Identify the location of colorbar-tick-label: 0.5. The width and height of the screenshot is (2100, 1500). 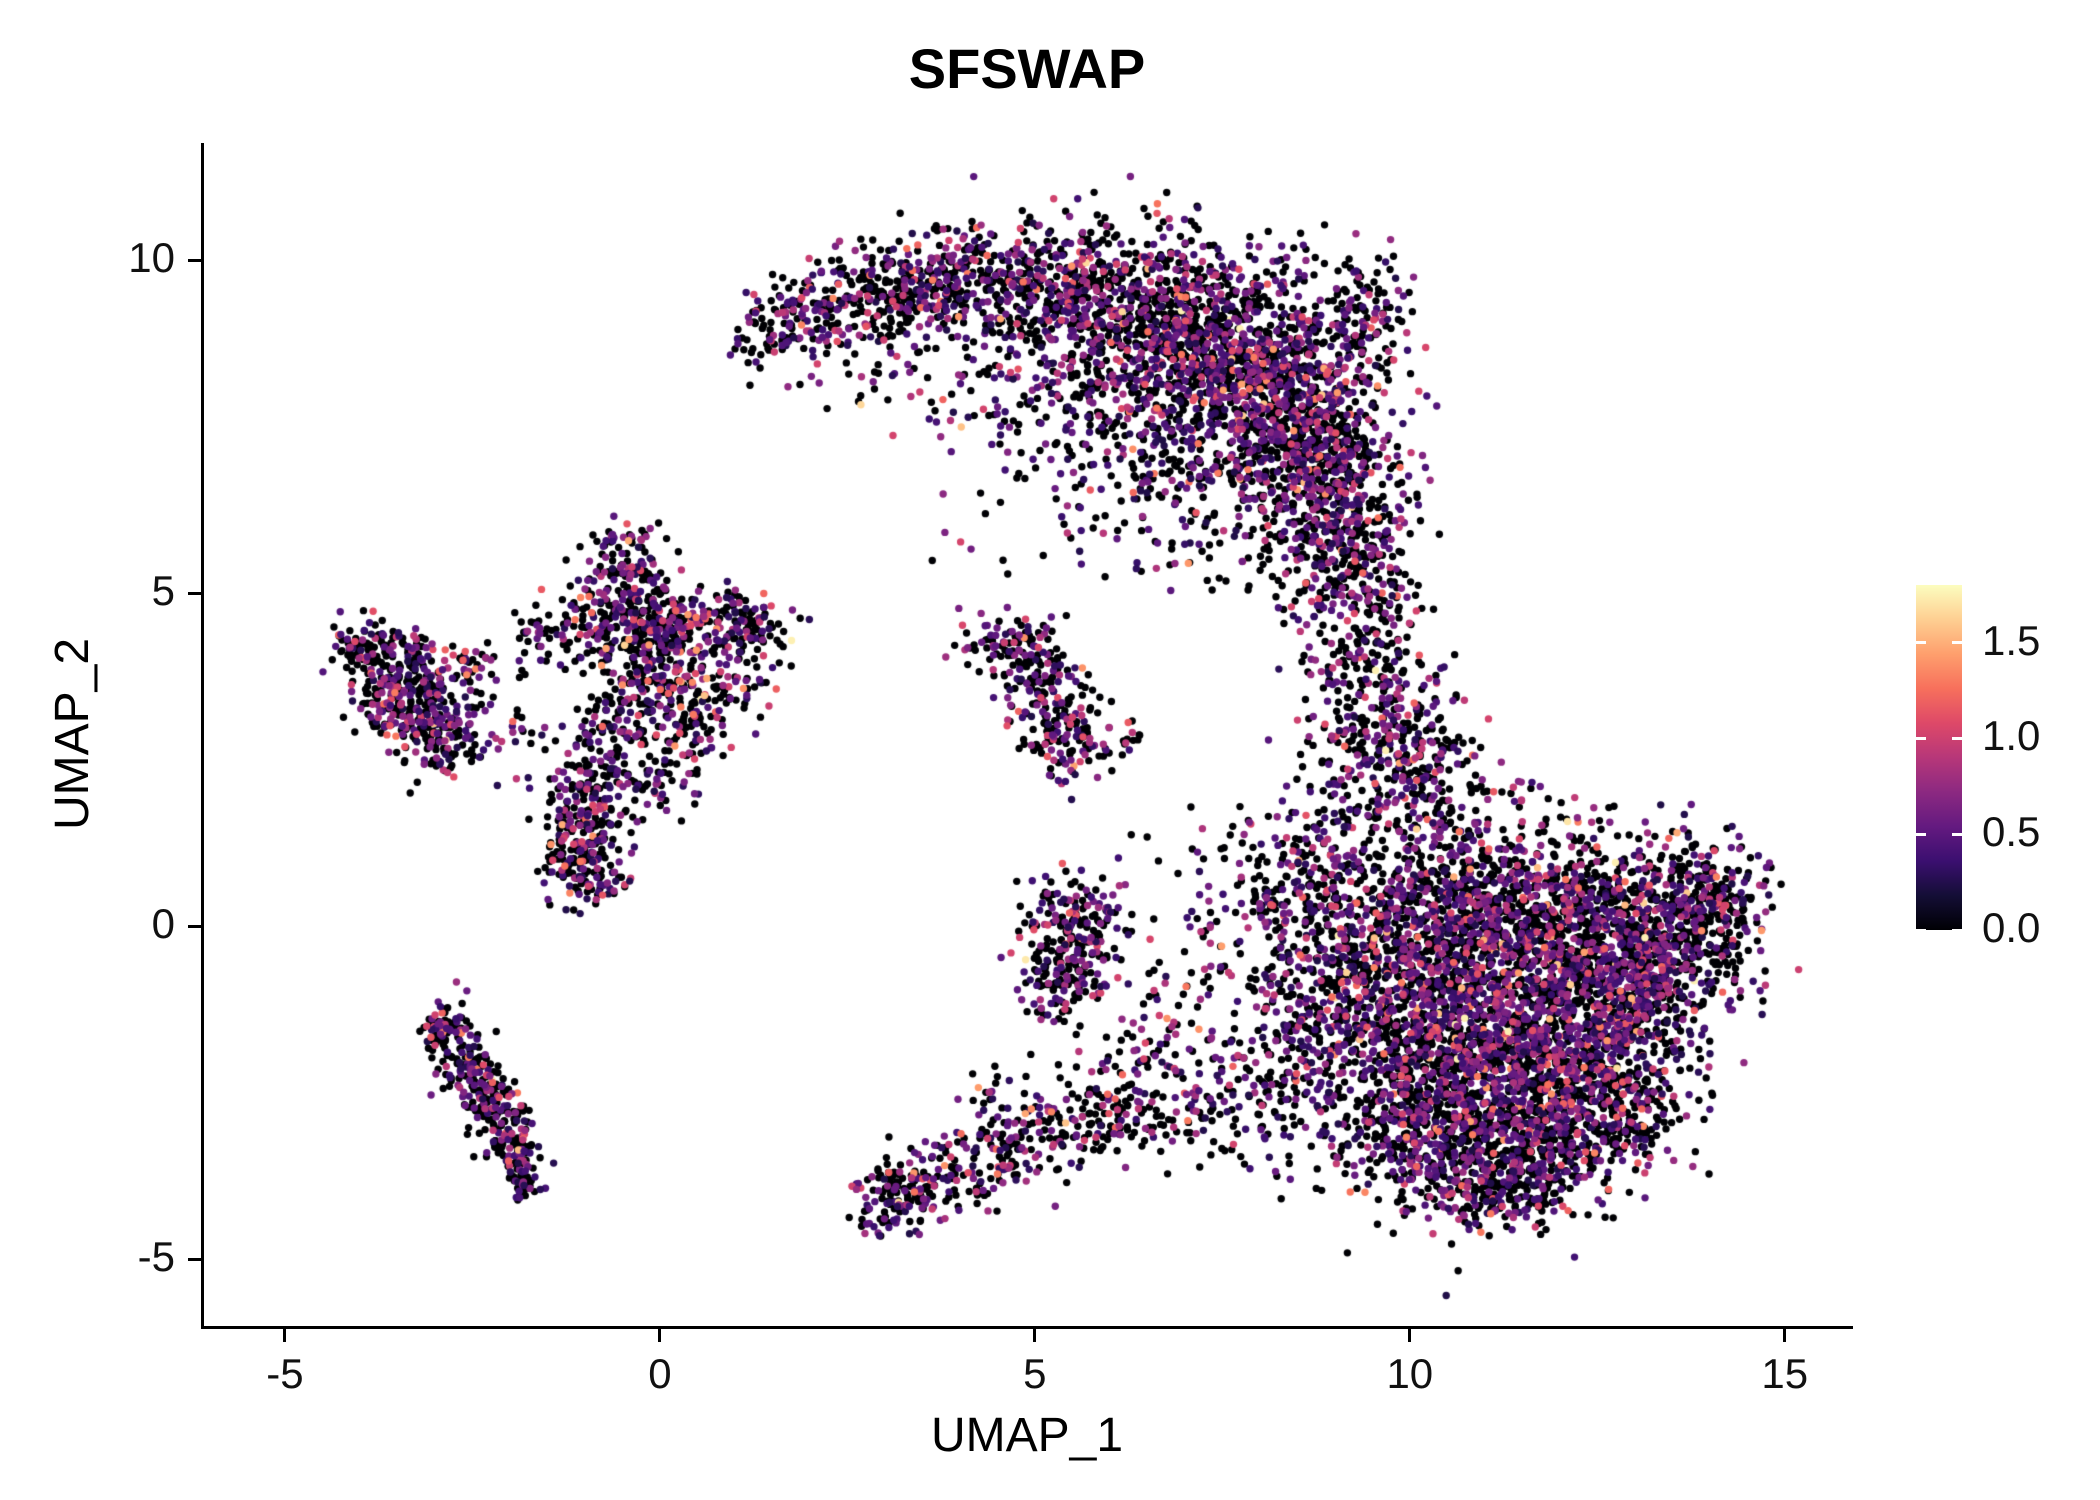
(2011, 832).